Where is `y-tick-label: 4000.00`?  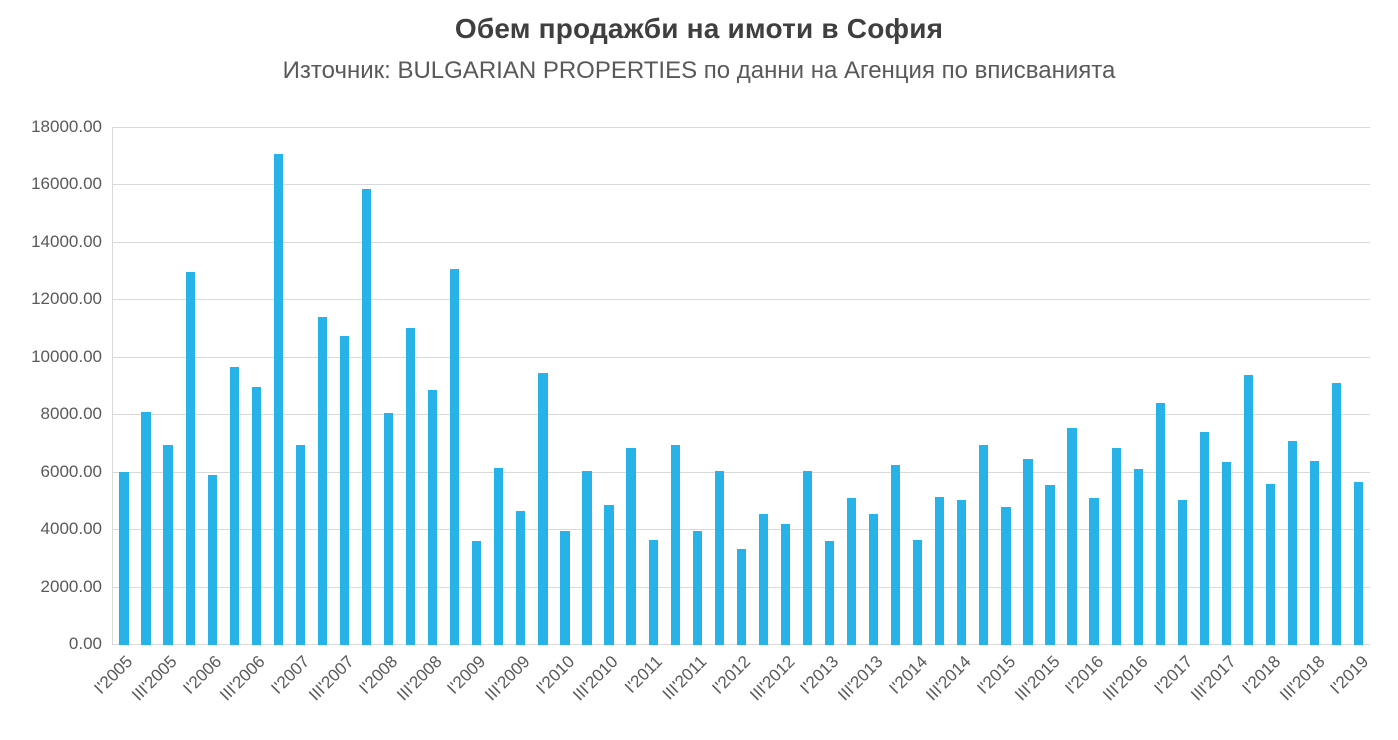 y-tick-label: 4000.00 is located at coordinates (71, 529).